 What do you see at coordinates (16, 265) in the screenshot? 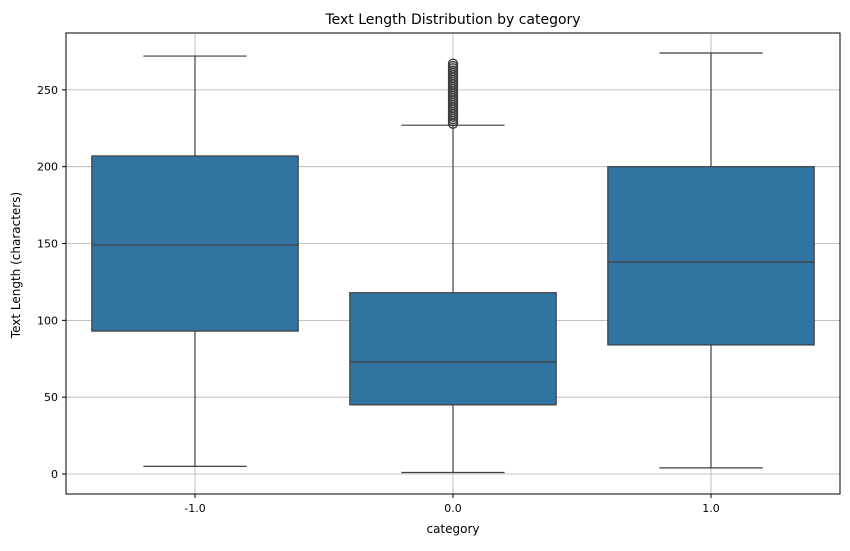
I see `y-axis-label: Text Length (characters)` at bounding box center [16, 265].